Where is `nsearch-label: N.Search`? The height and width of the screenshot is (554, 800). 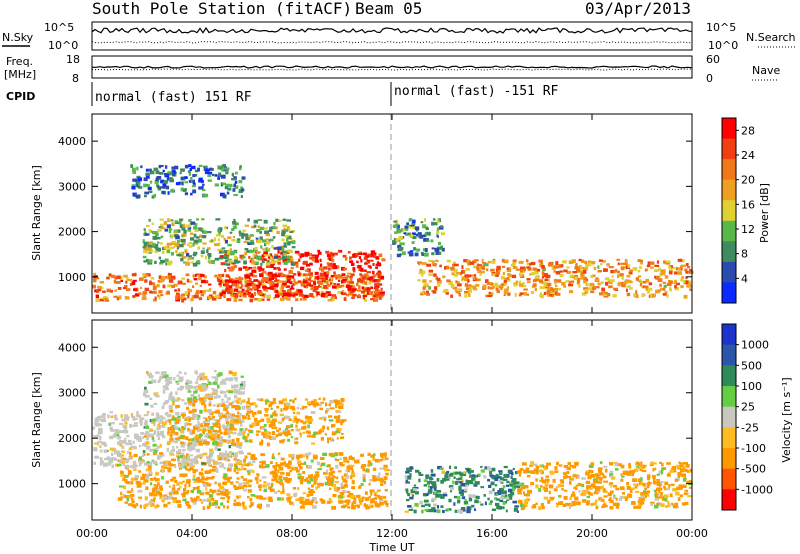
nsearch-label: N.Search is located at coordinates (771, 37).